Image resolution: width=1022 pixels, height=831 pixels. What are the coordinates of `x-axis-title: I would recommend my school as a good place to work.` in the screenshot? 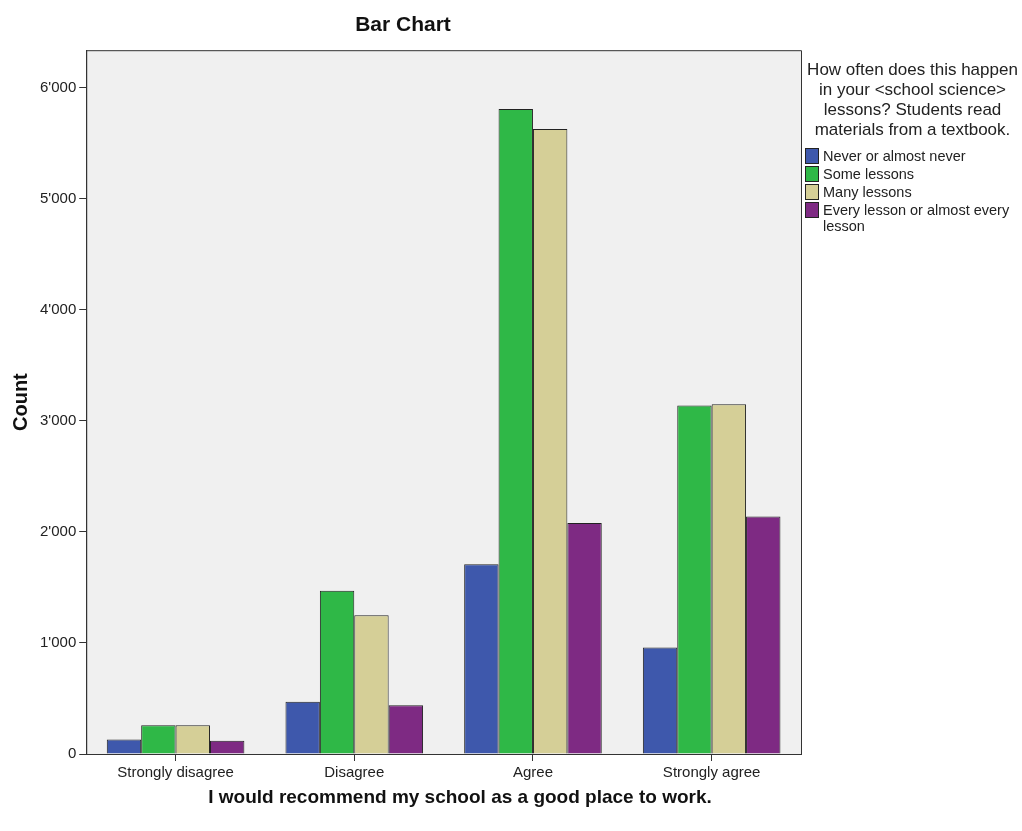 It's located at (460, 796).